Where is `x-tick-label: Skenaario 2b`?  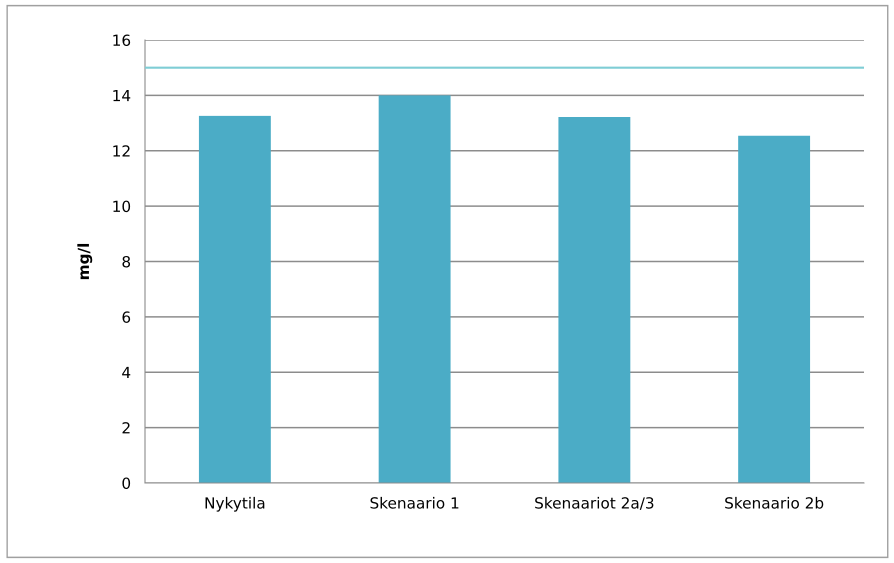
x-tick-label: Skenaario 2b is located at coordinates (774, 502).